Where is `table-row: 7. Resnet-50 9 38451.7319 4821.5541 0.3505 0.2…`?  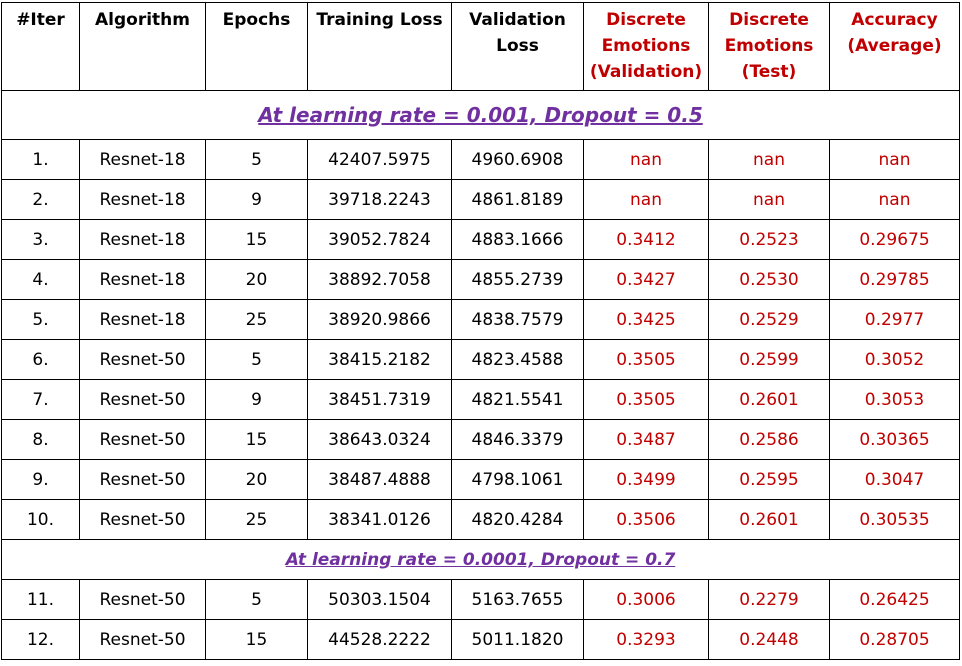 table-row: 7. Resnet-50 9 38451.7319 4821.5541 0.3505 0.2… is located at coordinates (480, 399).